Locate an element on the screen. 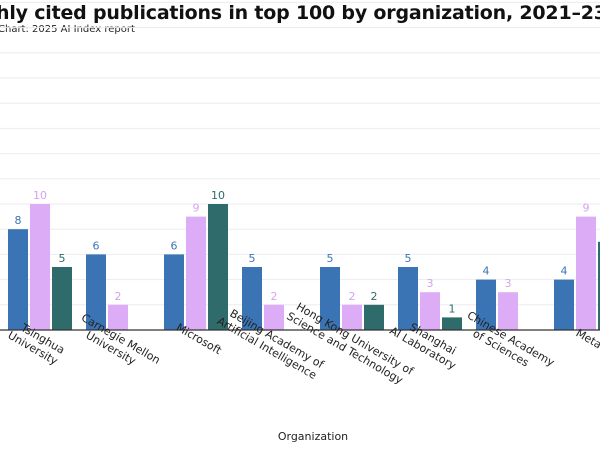 The width and height of the screenshot is (600, 450). chart-subtitle: Chart: 2025 AI Index report is located at coordinates (67, 29).